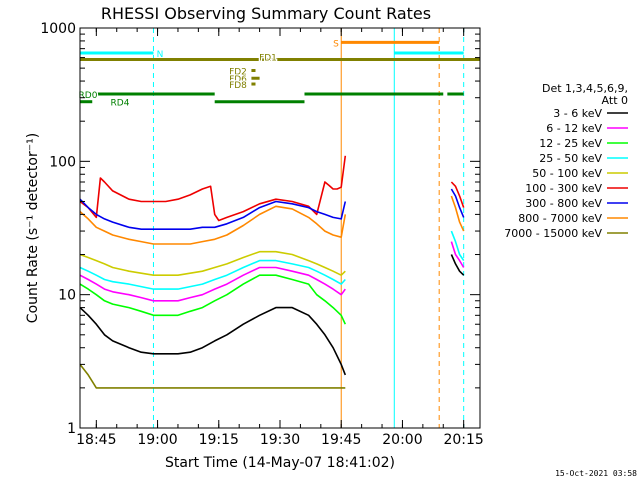 The image size is (640, 480). What do you see at coordinates (33, 228) in the screenshot?
I see `y-axis-label: Count Rate (s⁻¹ detector⁻¹)` at bounding box center [33, 228].